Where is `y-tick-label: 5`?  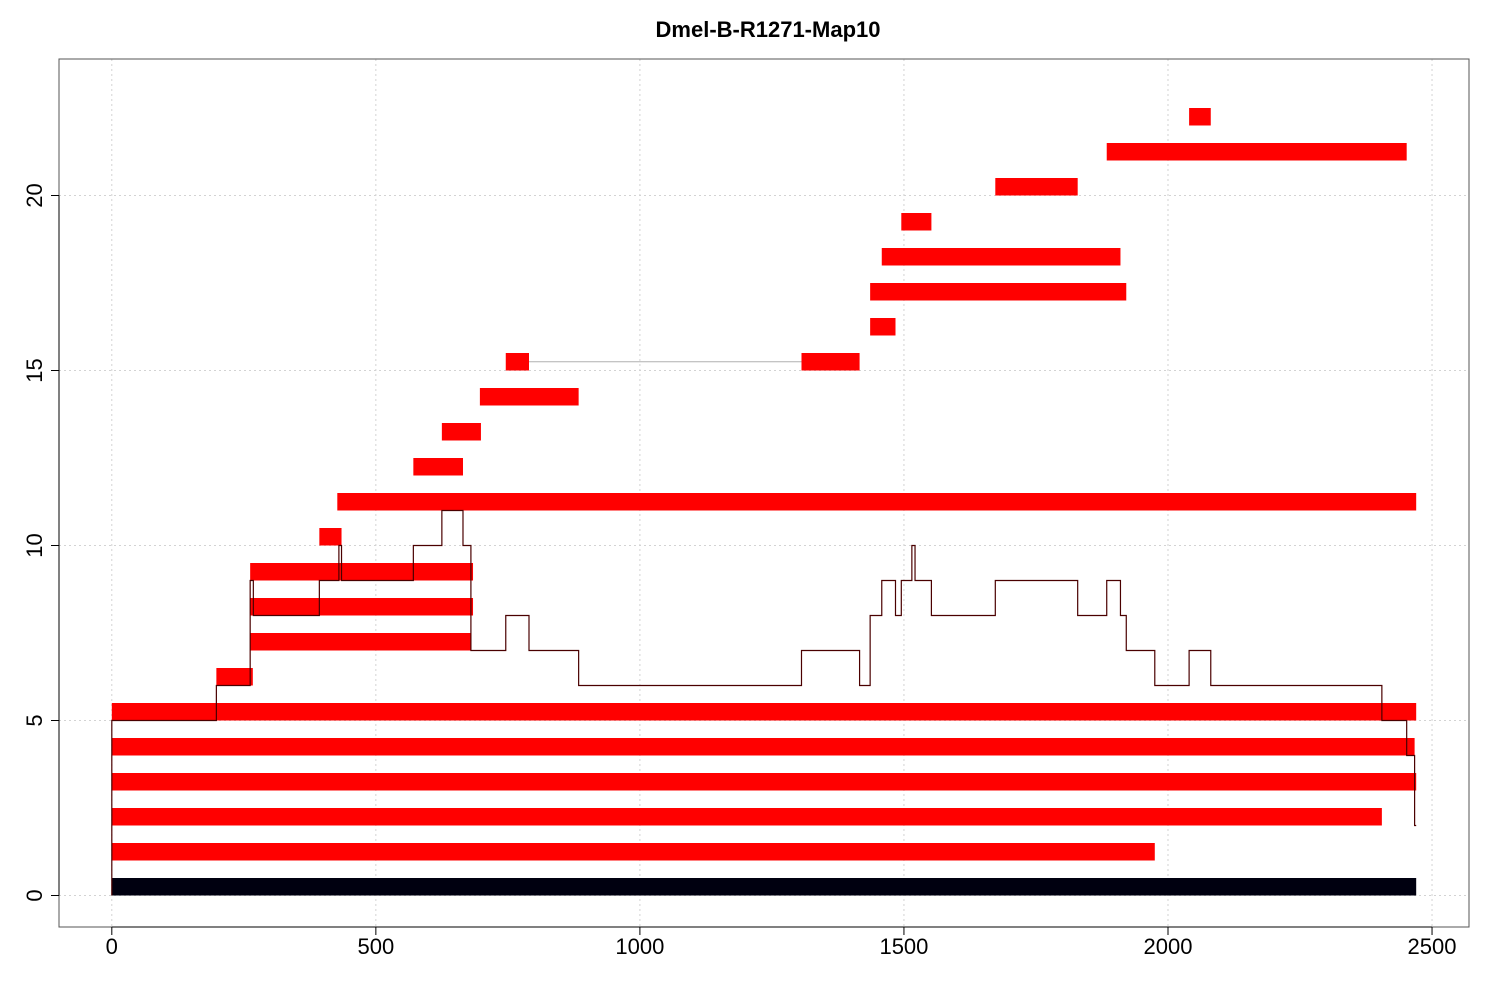 y-tick-label: 5 is located at coordinates (34, 720).